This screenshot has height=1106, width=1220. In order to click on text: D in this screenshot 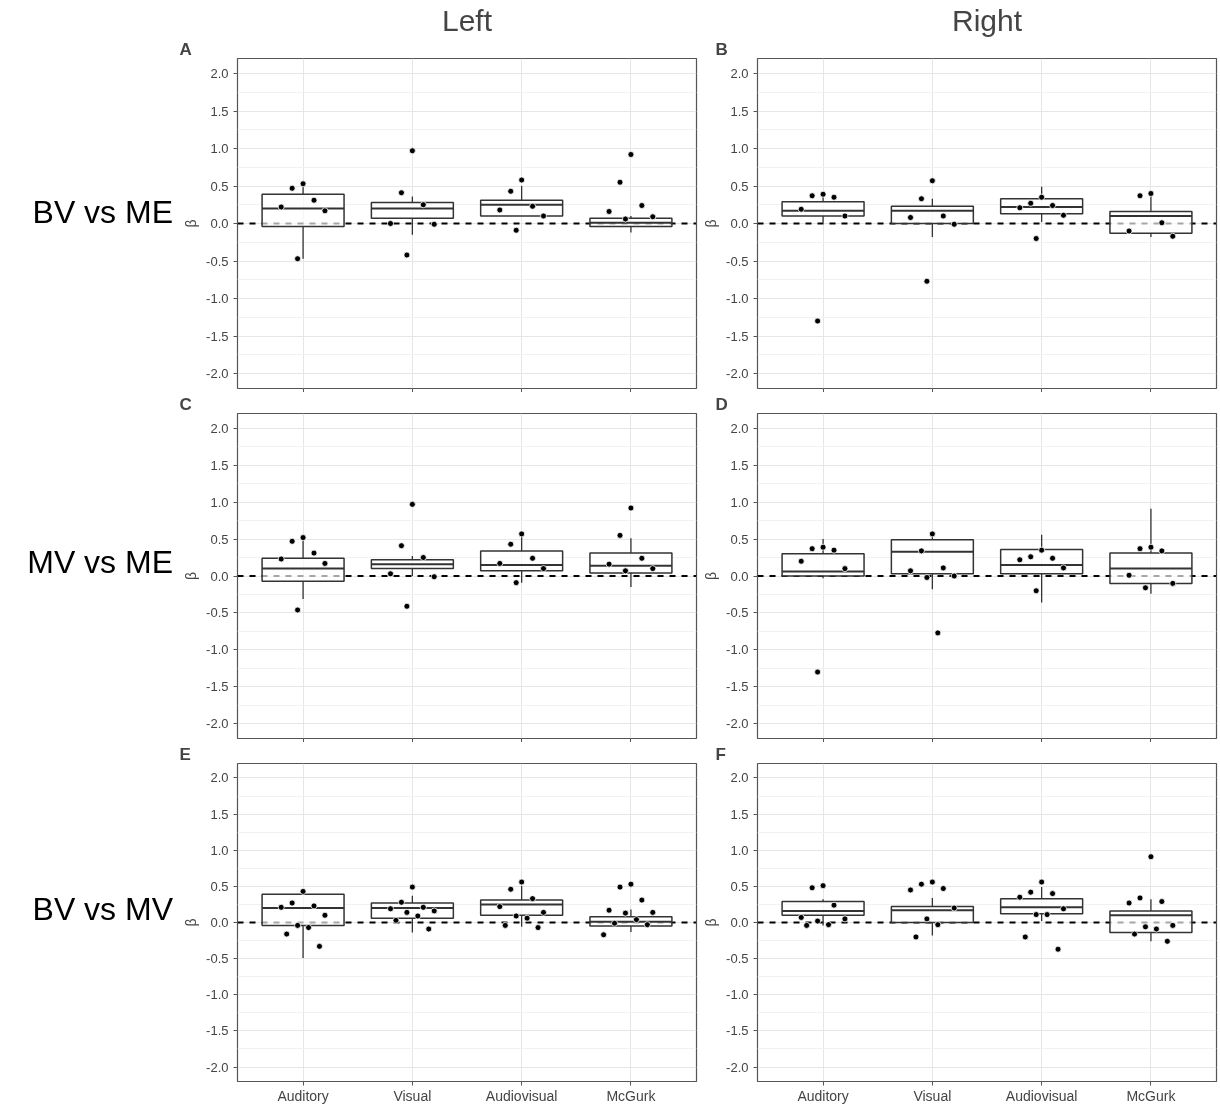, I will do `click(721, 404)`.